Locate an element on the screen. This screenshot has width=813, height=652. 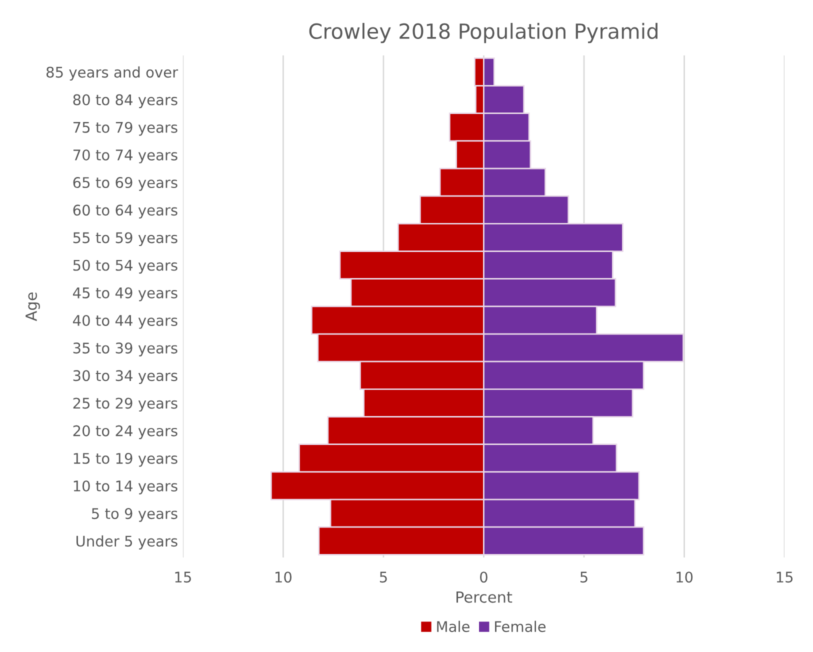
y-tick-label: 10 to 14 years is located at coordinates (126, 487).